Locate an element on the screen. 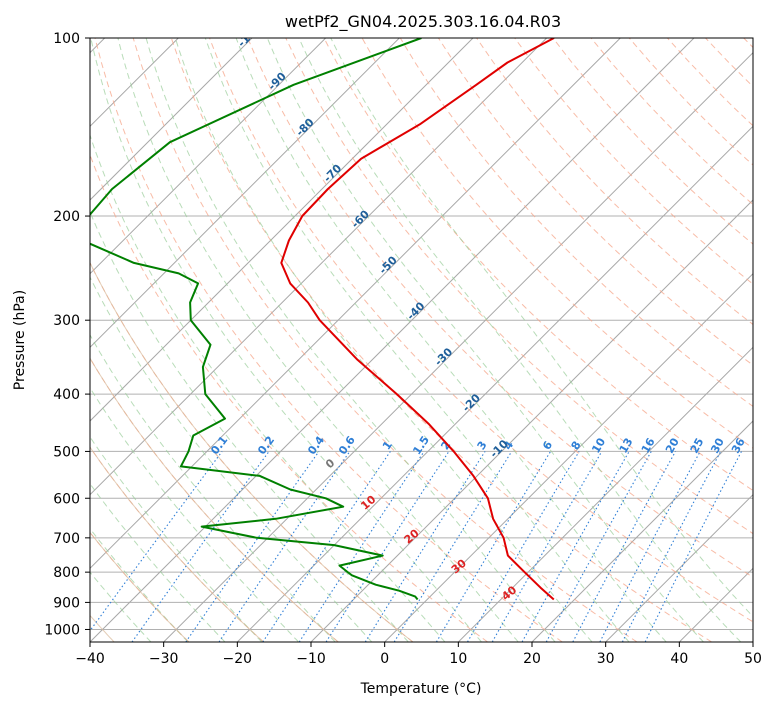 This screenshot has width=775, height=708. y-tick-label: 500 is located at coordinates (66, 452).